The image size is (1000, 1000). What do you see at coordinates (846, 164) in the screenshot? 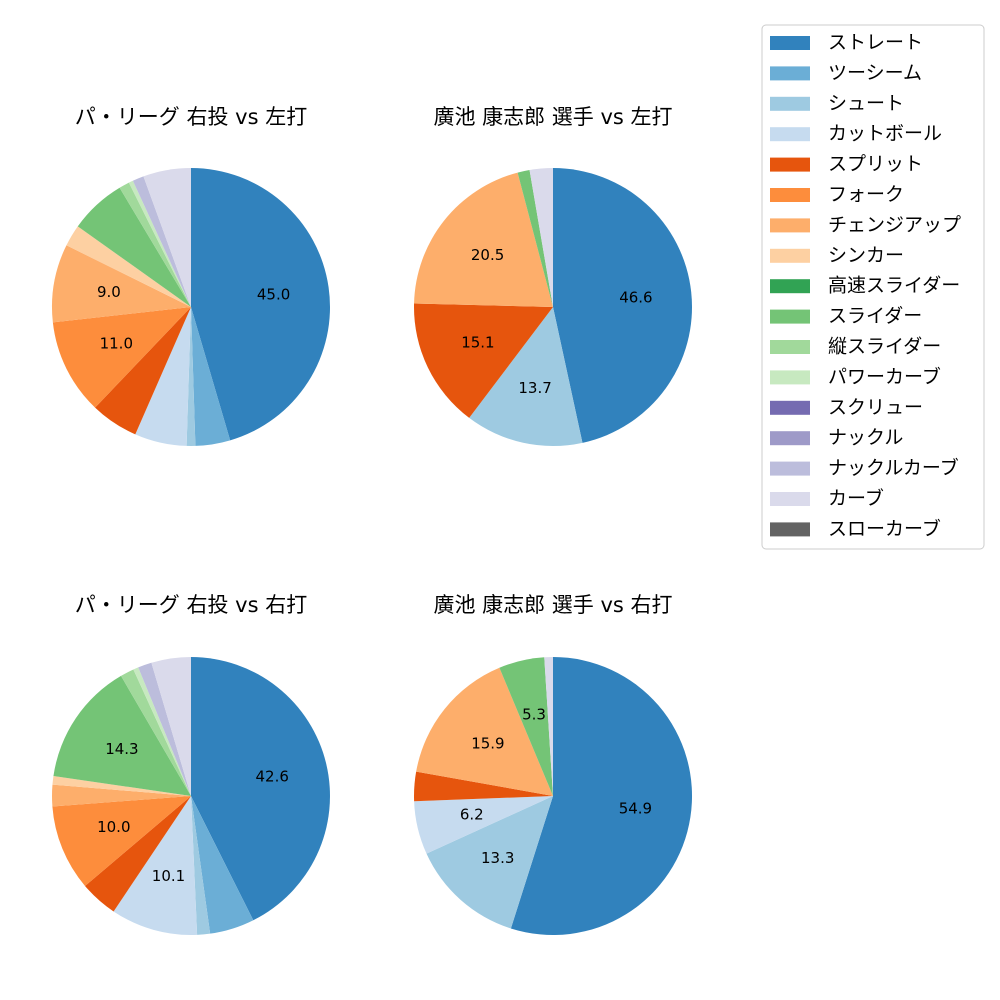
I see `legend-item: スプリット` at bounding box center [846, 164].